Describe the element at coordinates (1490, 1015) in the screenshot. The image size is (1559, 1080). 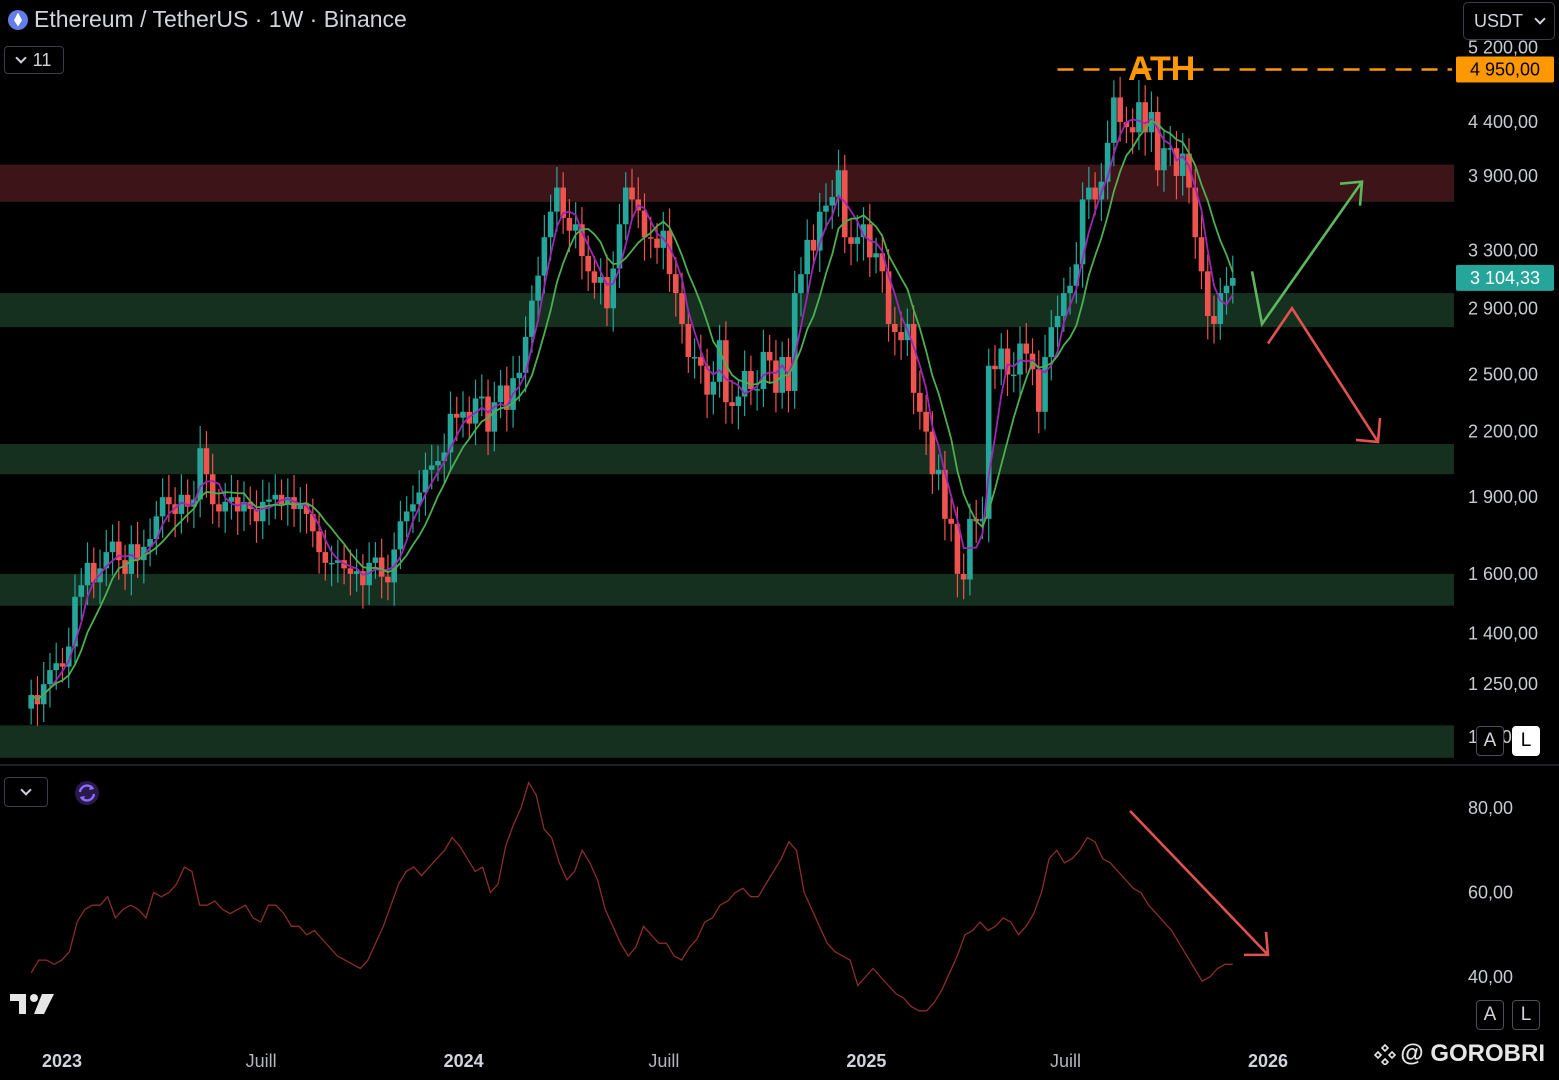
I see `rsi-auto-scale-button: A` at that location.